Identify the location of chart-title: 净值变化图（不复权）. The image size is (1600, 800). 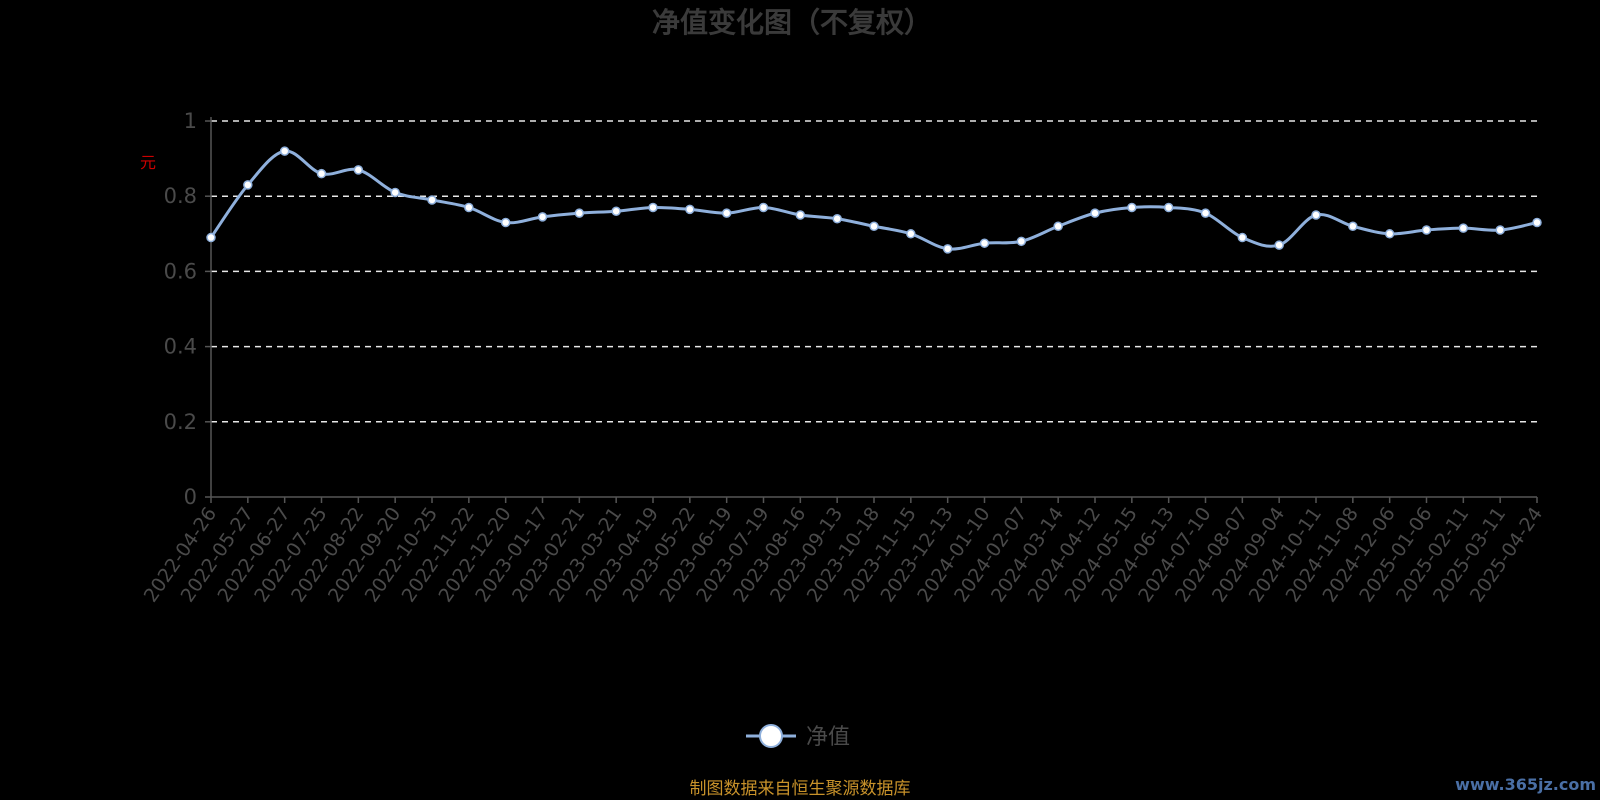
(792, 22).